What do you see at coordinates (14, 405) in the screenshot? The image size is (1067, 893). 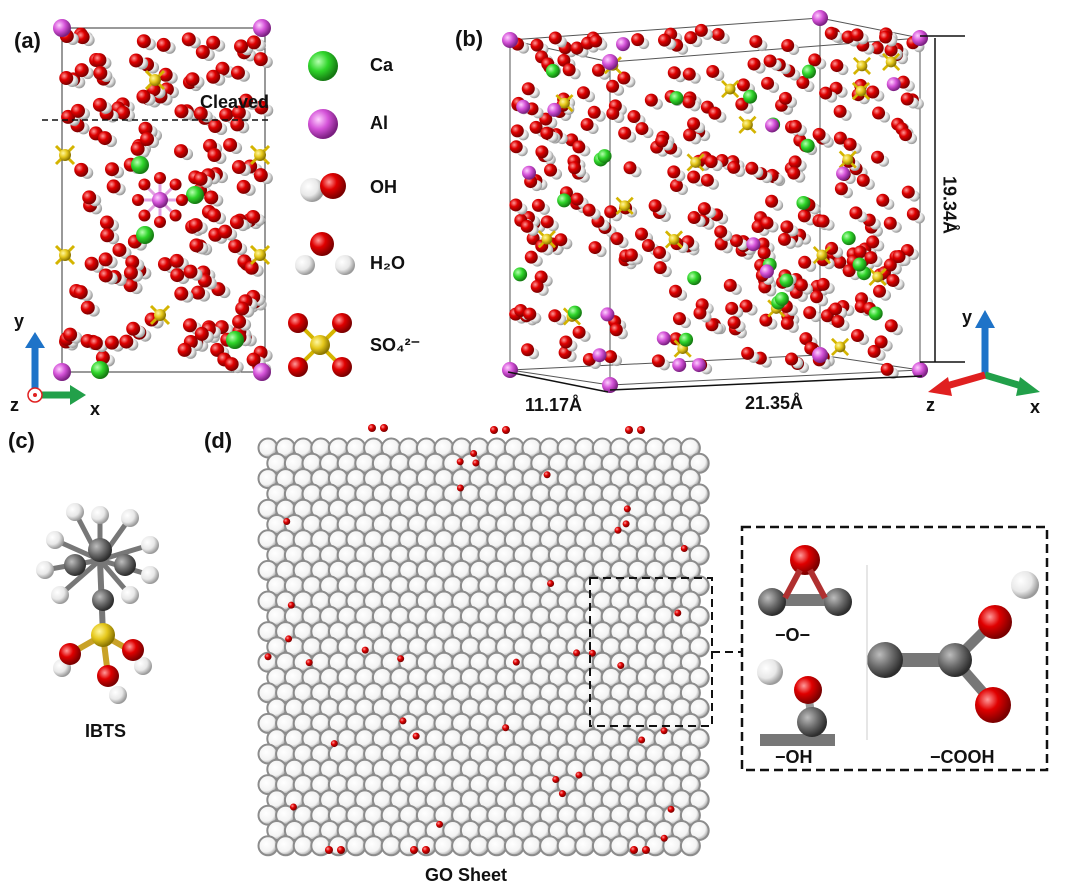 I see `axis-label: z` at bounding box center [14, 405].